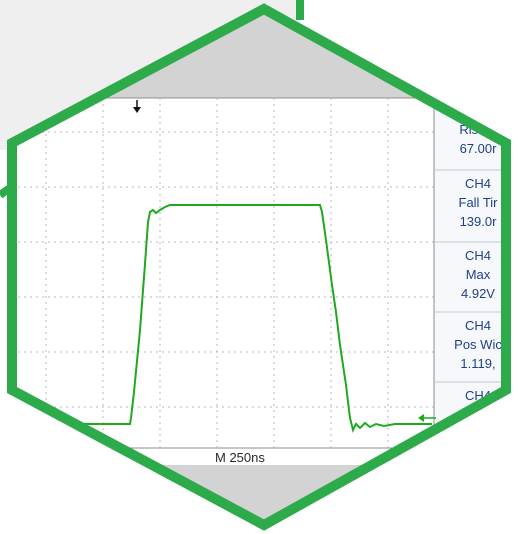  I want to click on measurement-line: Pos Wic, so click(478, 344).